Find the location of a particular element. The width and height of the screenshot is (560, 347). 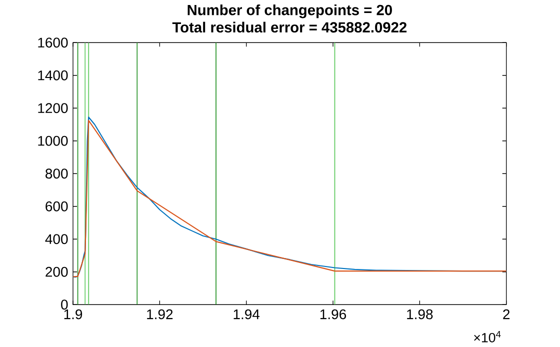

y-tick-label: 0 is located at coordinates (64, 305).